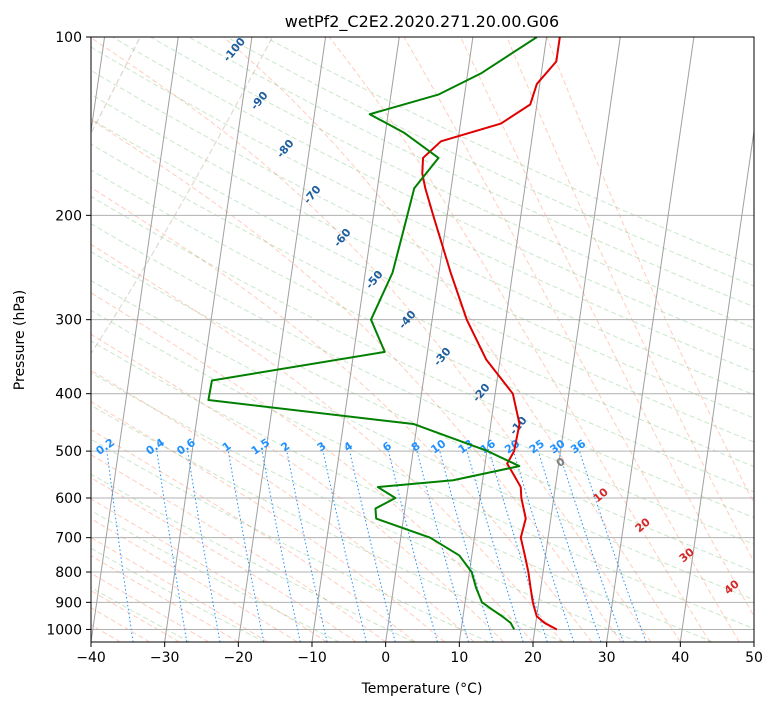 The width and height of the screenshot is (775, 708). What do you see at coordinates (680, 658) in the screenshot?
I see `x-tick-label: 40` at bounding box center [680, 658].